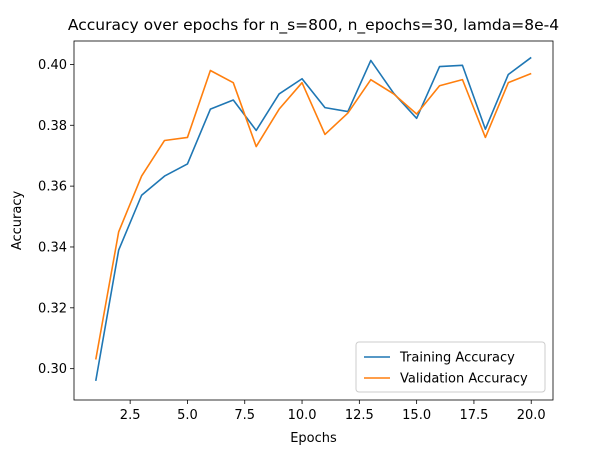 This screenshot has height=455, width=591. Describe the element at coordinates (313, 438) in the screenshot. I see `x-axis-label: Epochs` at that location.